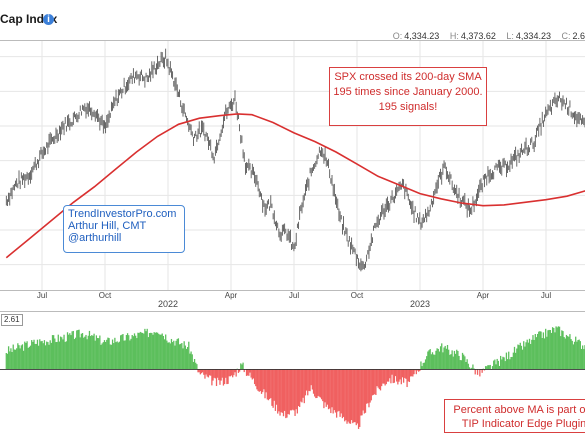 The width and height of the screenshot is (585, 436). What do you see at coordinates (578, 36) in the screenshot?
I see `close-value: 2.6` at bounding box center [578, 36].